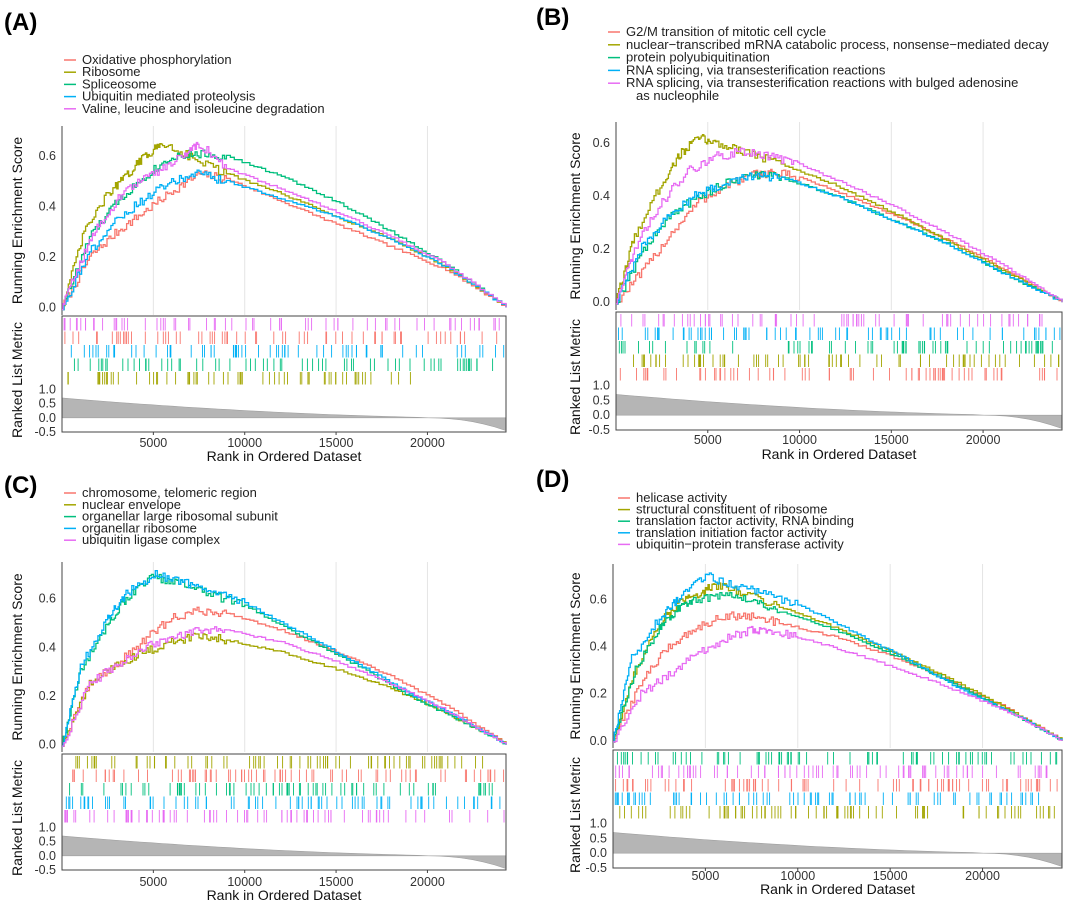 This screenshot has height=903, width=1065. What do you see at coordinates (169, 492) in the screenshot?
I see `legend-label: chromosome, telomeric region` at bounding box center [169, 492].